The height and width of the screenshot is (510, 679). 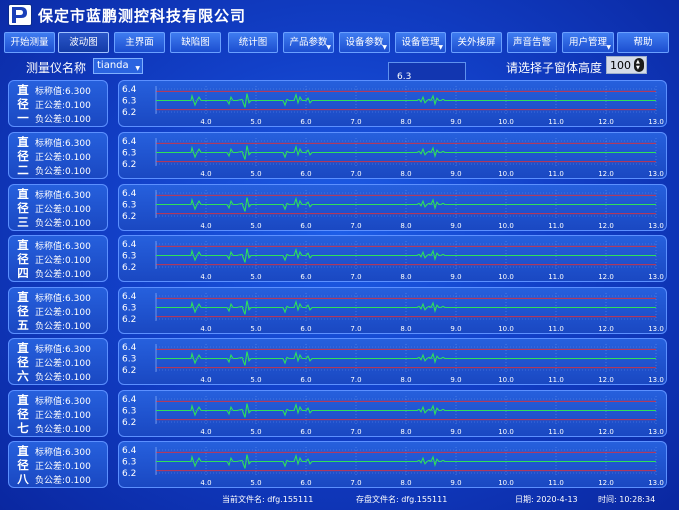 I want to click on nav-button-label: 开始测量, so click(x=29, y=42).